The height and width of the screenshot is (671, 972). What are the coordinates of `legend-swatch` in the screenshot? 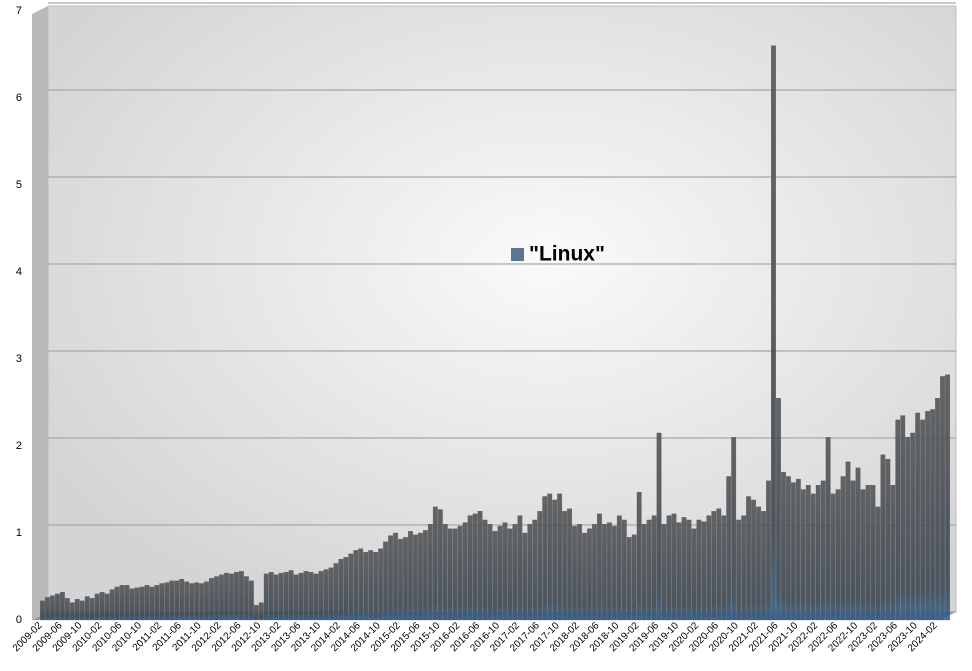 It's located at (517, 254).